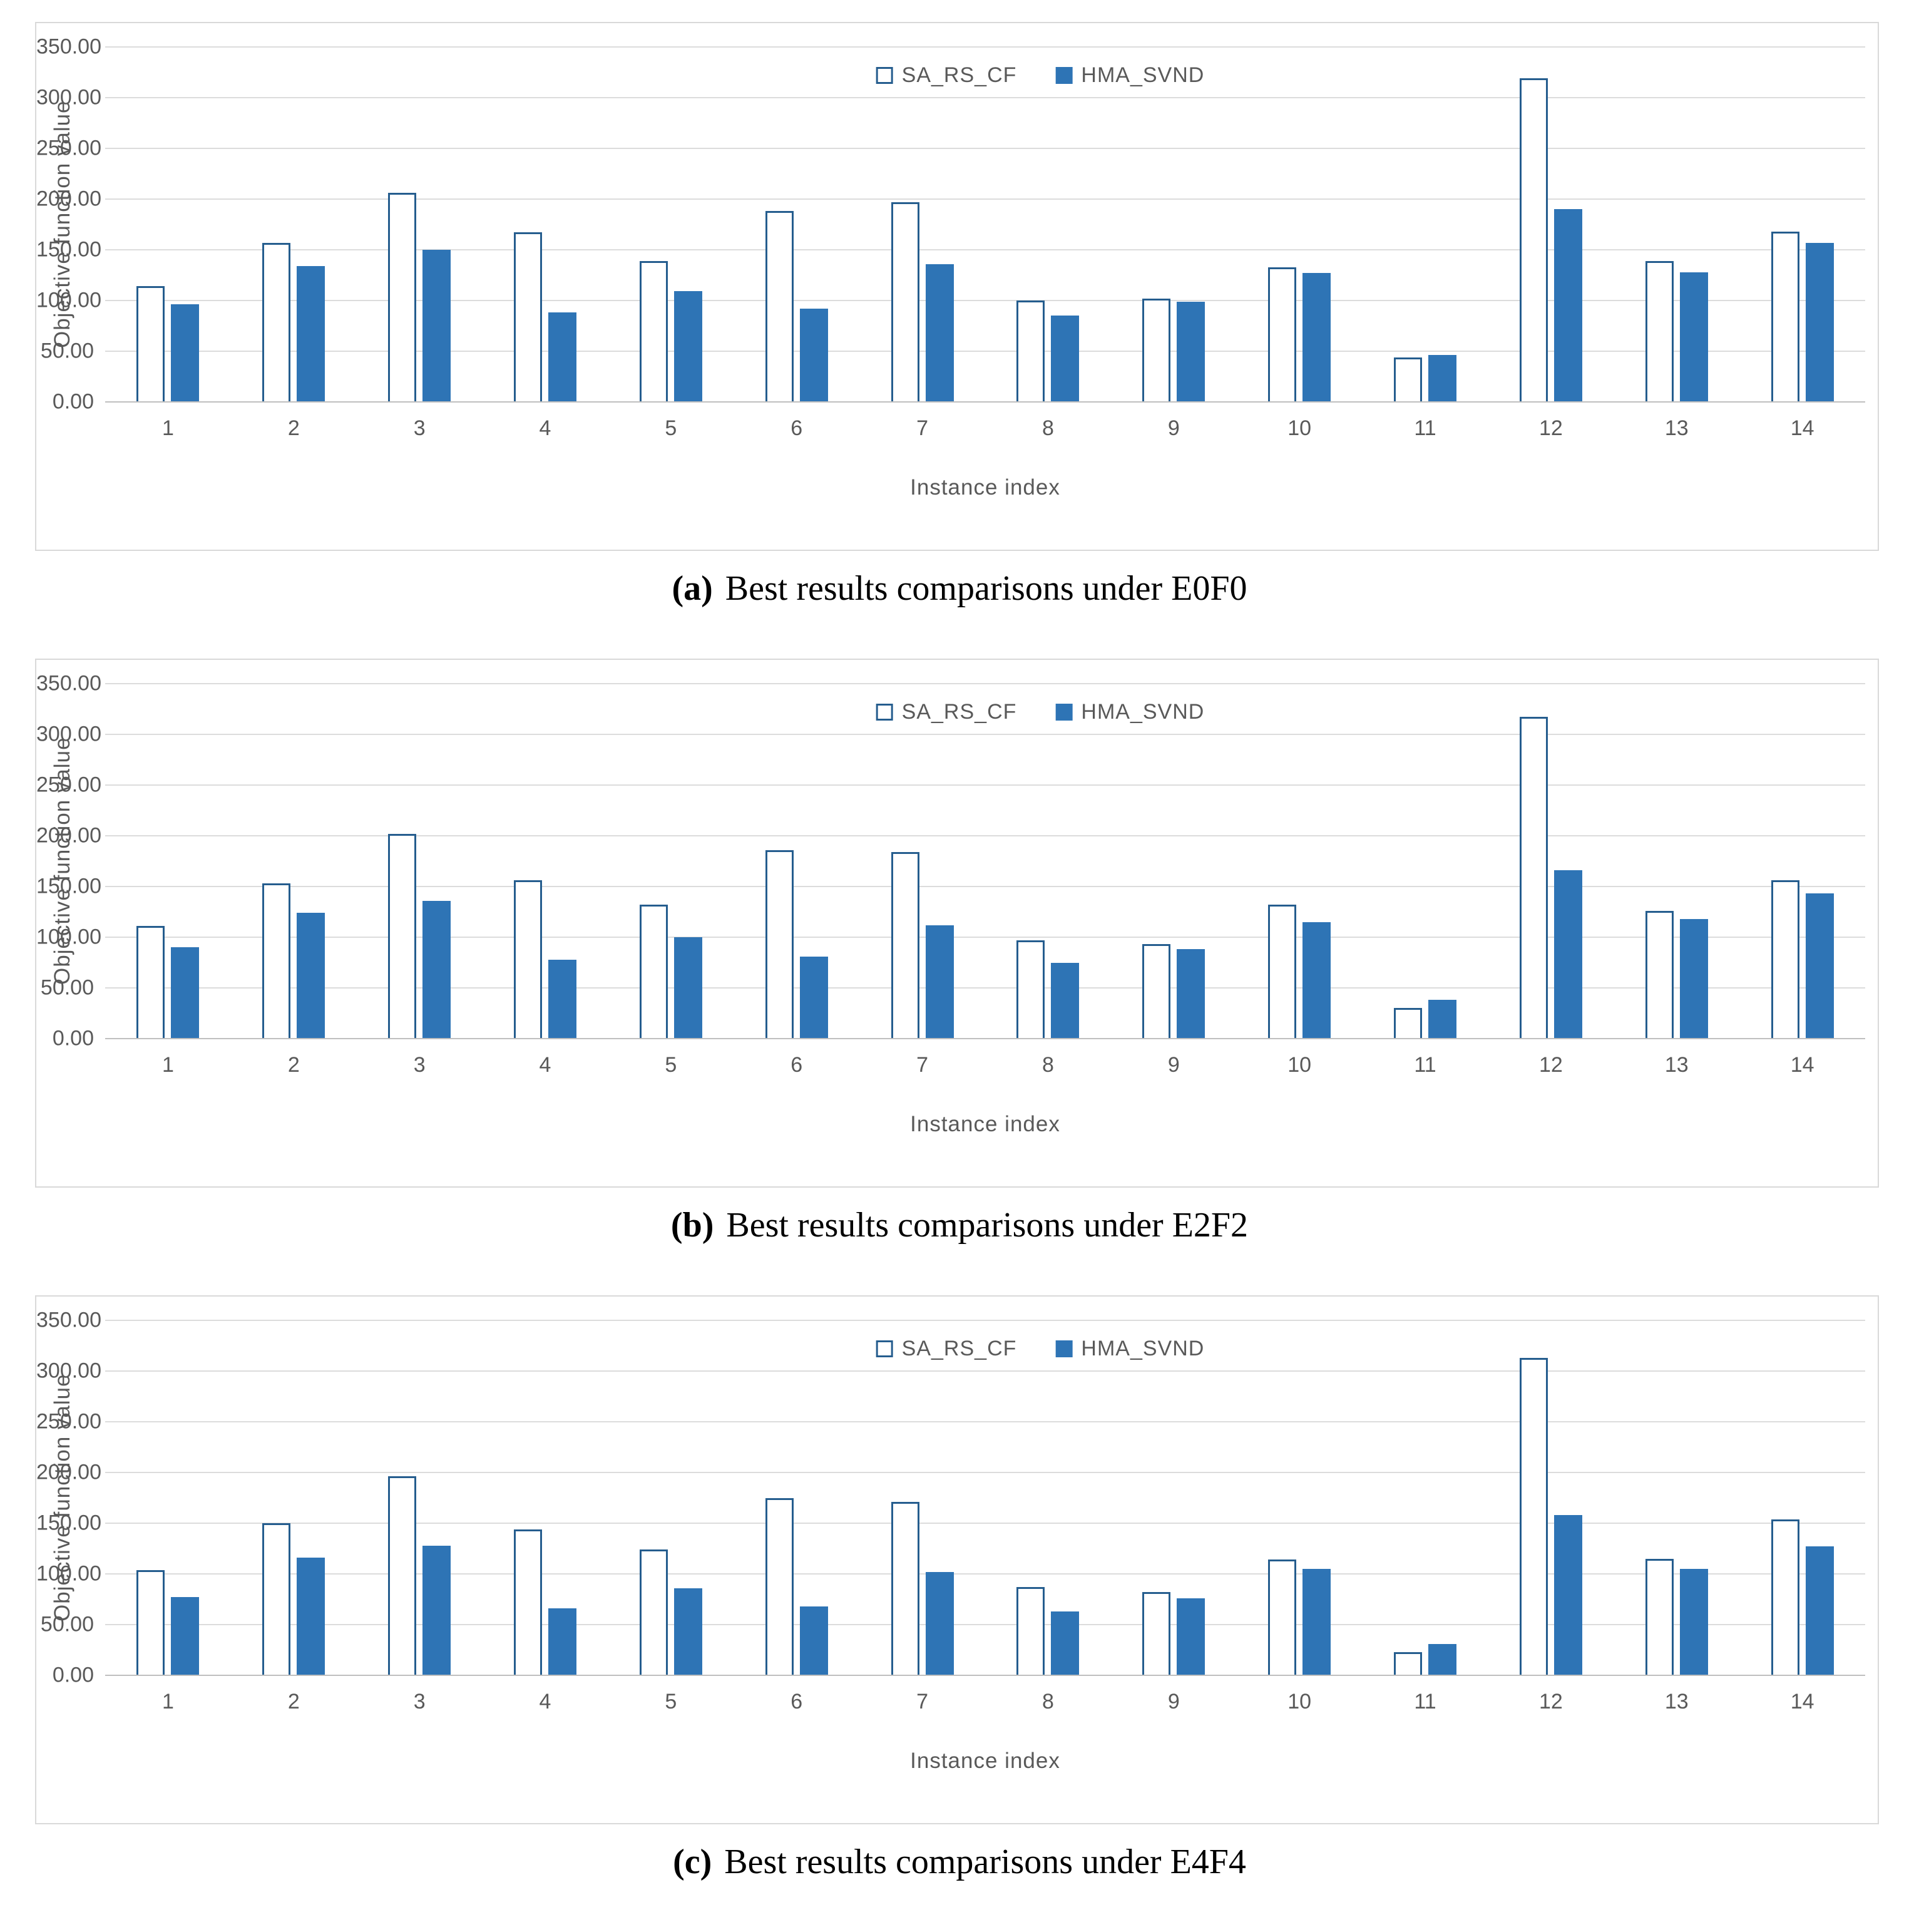  What do you see at coordinates (923, 1065) in the screenshot?
I see `x-tick-label-7: 7` at bounding box center [923, 1065].